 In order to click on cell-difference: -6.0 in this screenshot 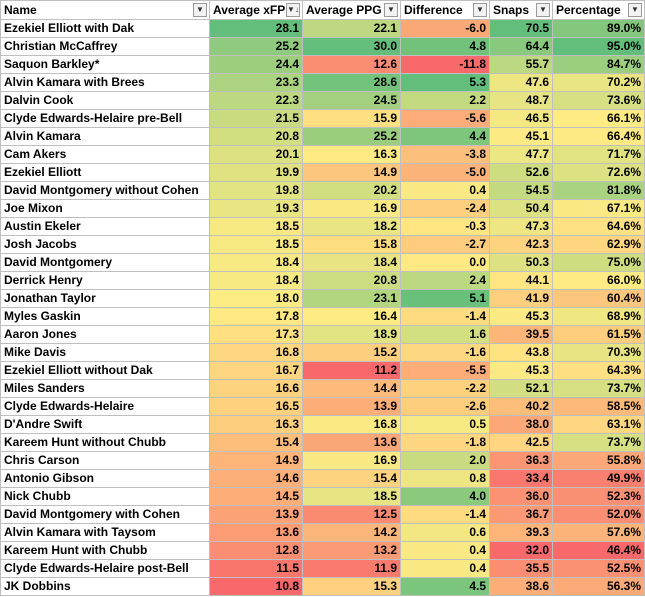, I will do `click(445, 28)`.